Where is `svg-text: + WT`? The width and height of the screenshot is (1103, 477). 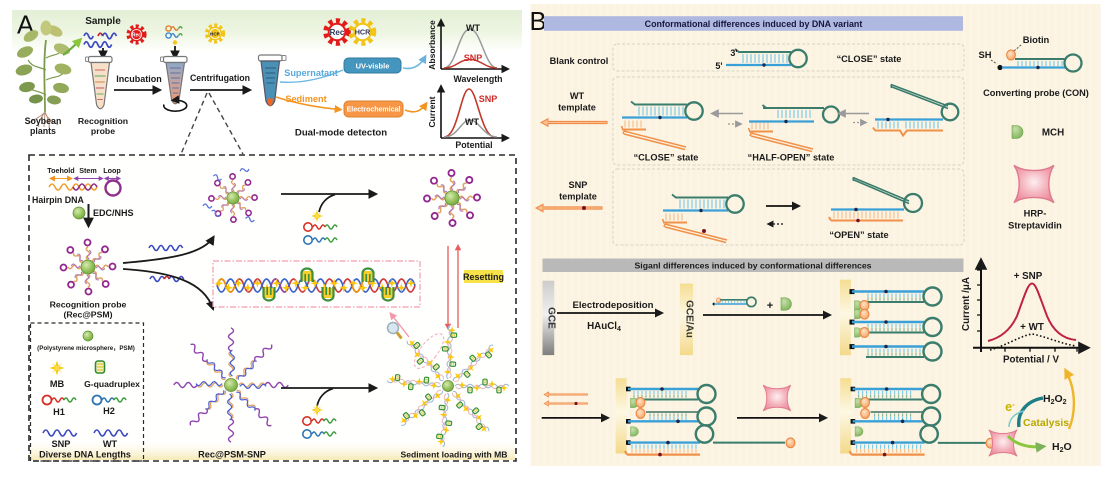 svg-text: + WT is located at coordinates (1032, 327).